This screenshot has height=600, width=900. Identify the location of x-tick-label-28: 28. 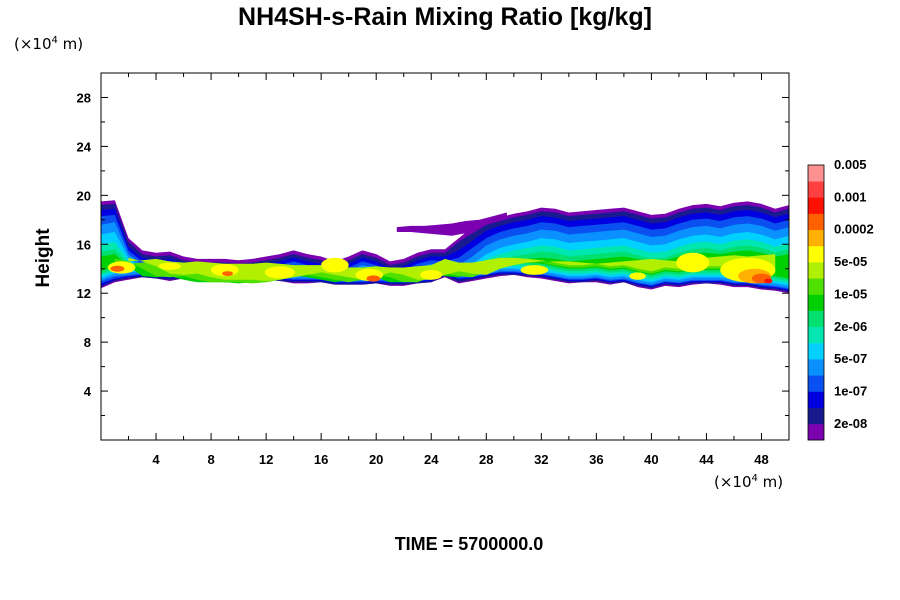
(486, 459).